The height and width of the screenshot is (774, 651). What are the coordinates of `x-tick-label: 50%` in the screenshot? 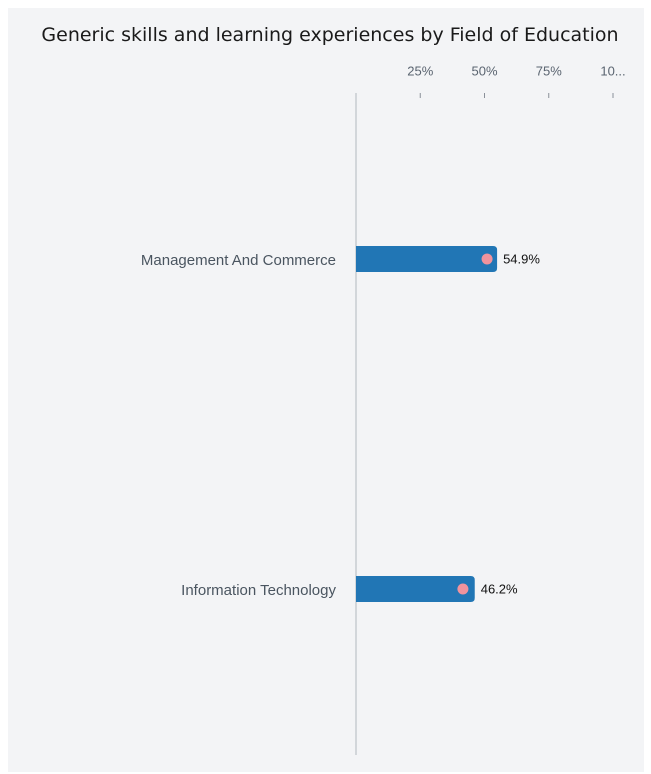 It's located at (484, 70).